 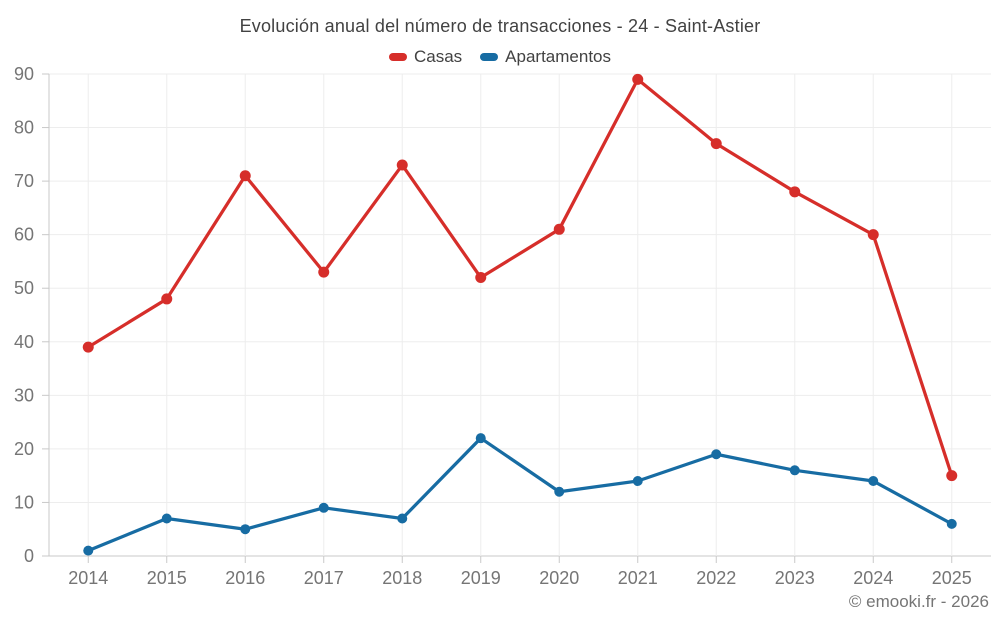 I want to click on data-point-casas-2020, so click(x=559, y=229).